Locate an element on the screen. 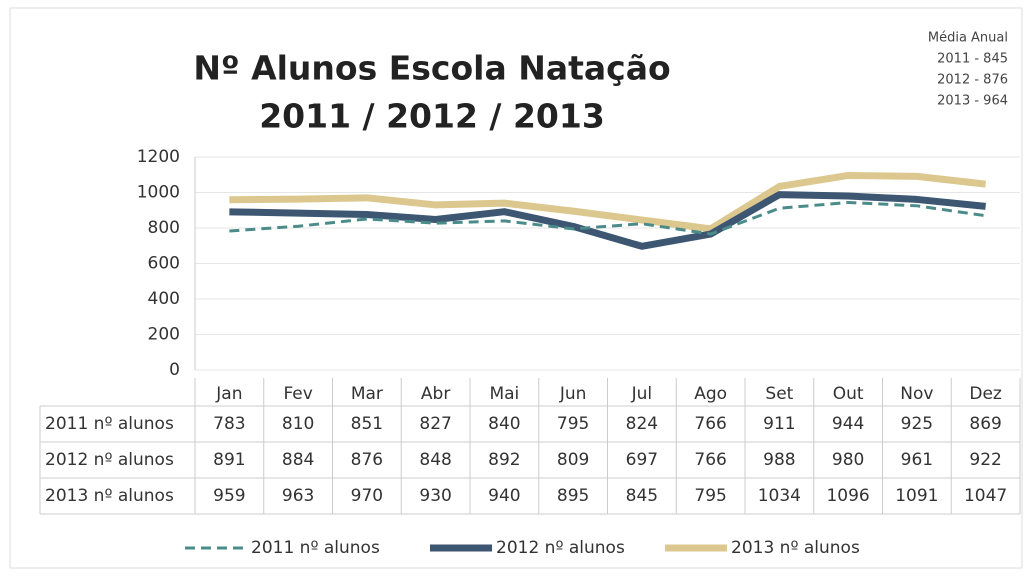  x-tick-label: Nov is located at coordinates (916, 394).